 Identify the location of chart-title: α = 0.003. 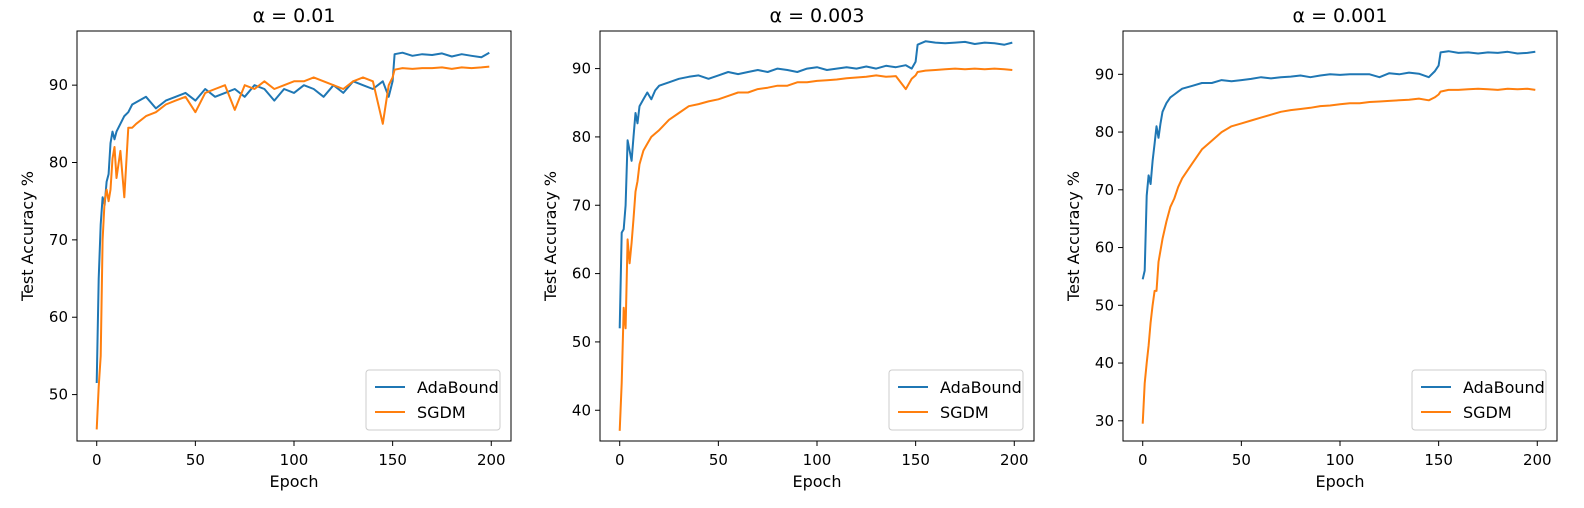
(817, 16).